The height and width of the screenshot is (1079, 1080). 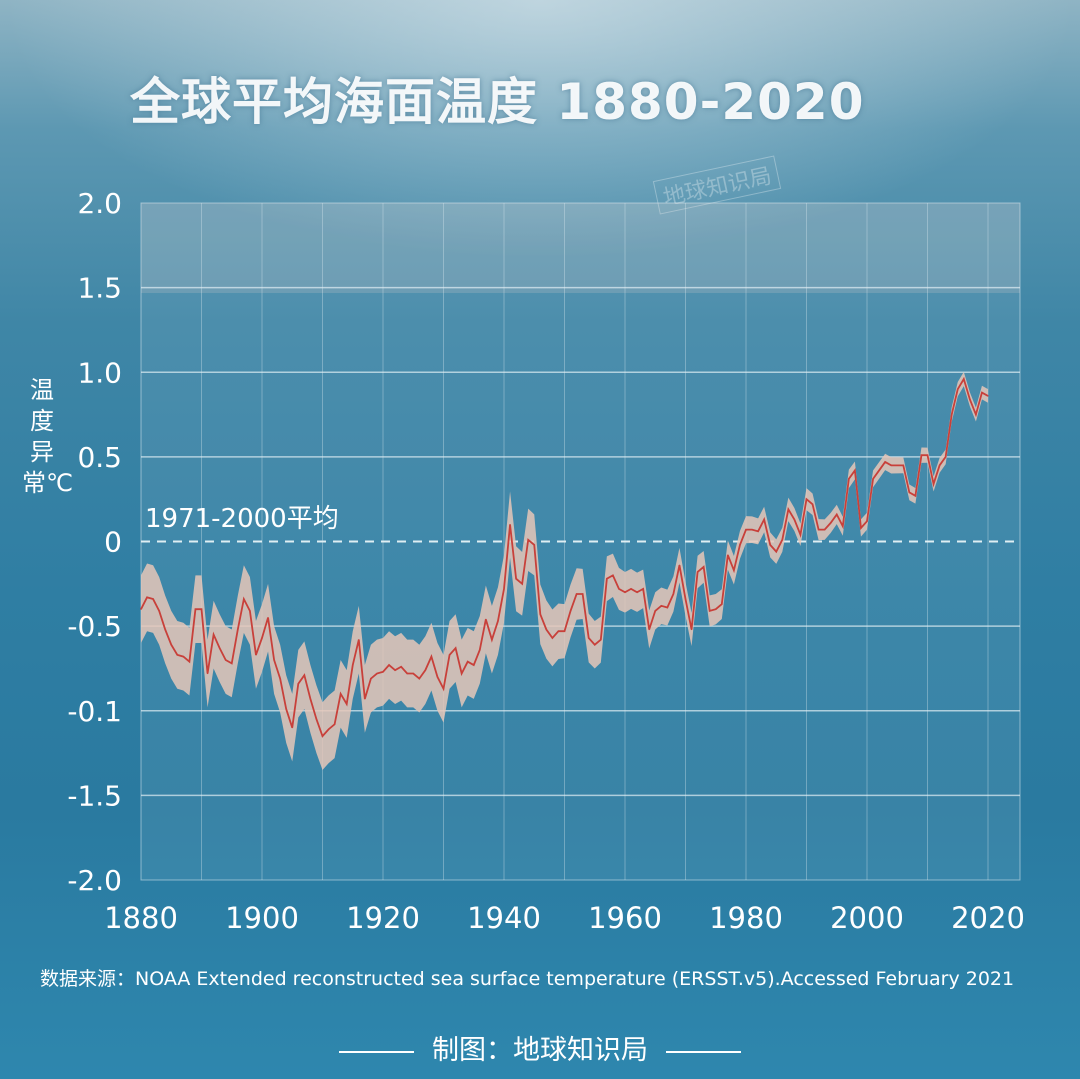 I want to click on x-tick-label: 1880, so click(x=141, y=918).